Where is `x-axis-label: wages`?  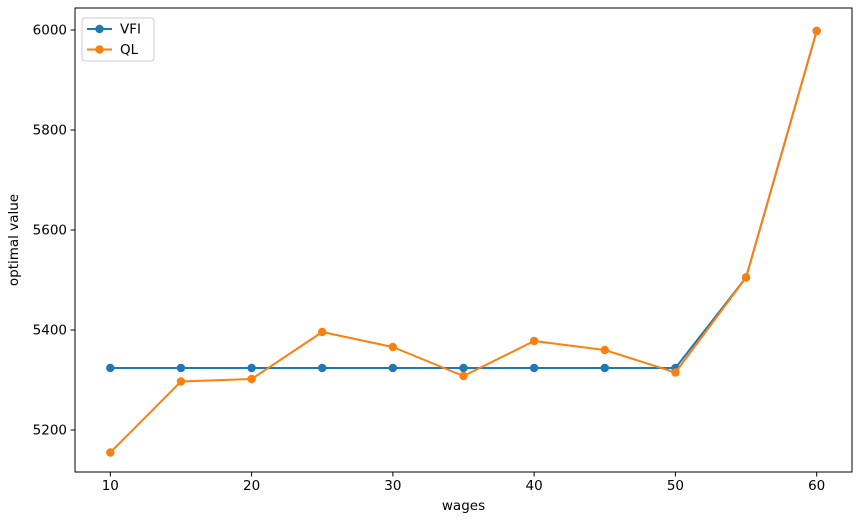
x-axis-label: wages is located at coordinates (463, 506).